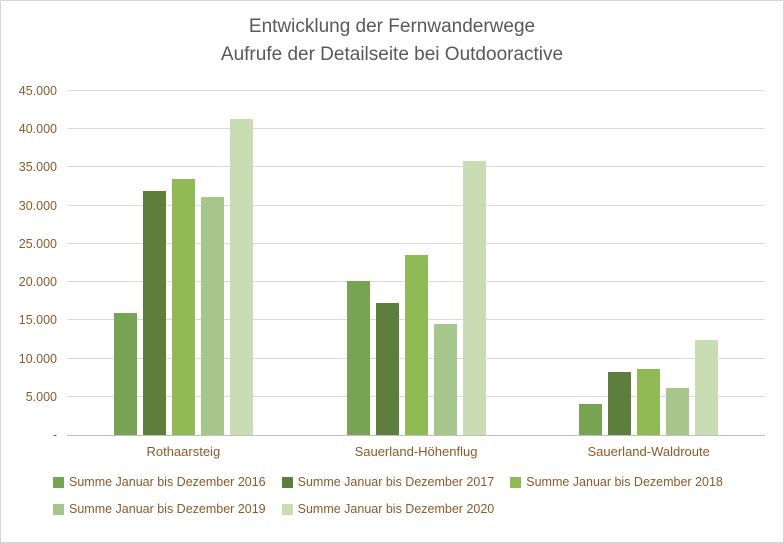  What do you see at coordinates (37, 320) in the screenshot?
I see `y-tick-label: 15.000` at bounding box center [37, 320].